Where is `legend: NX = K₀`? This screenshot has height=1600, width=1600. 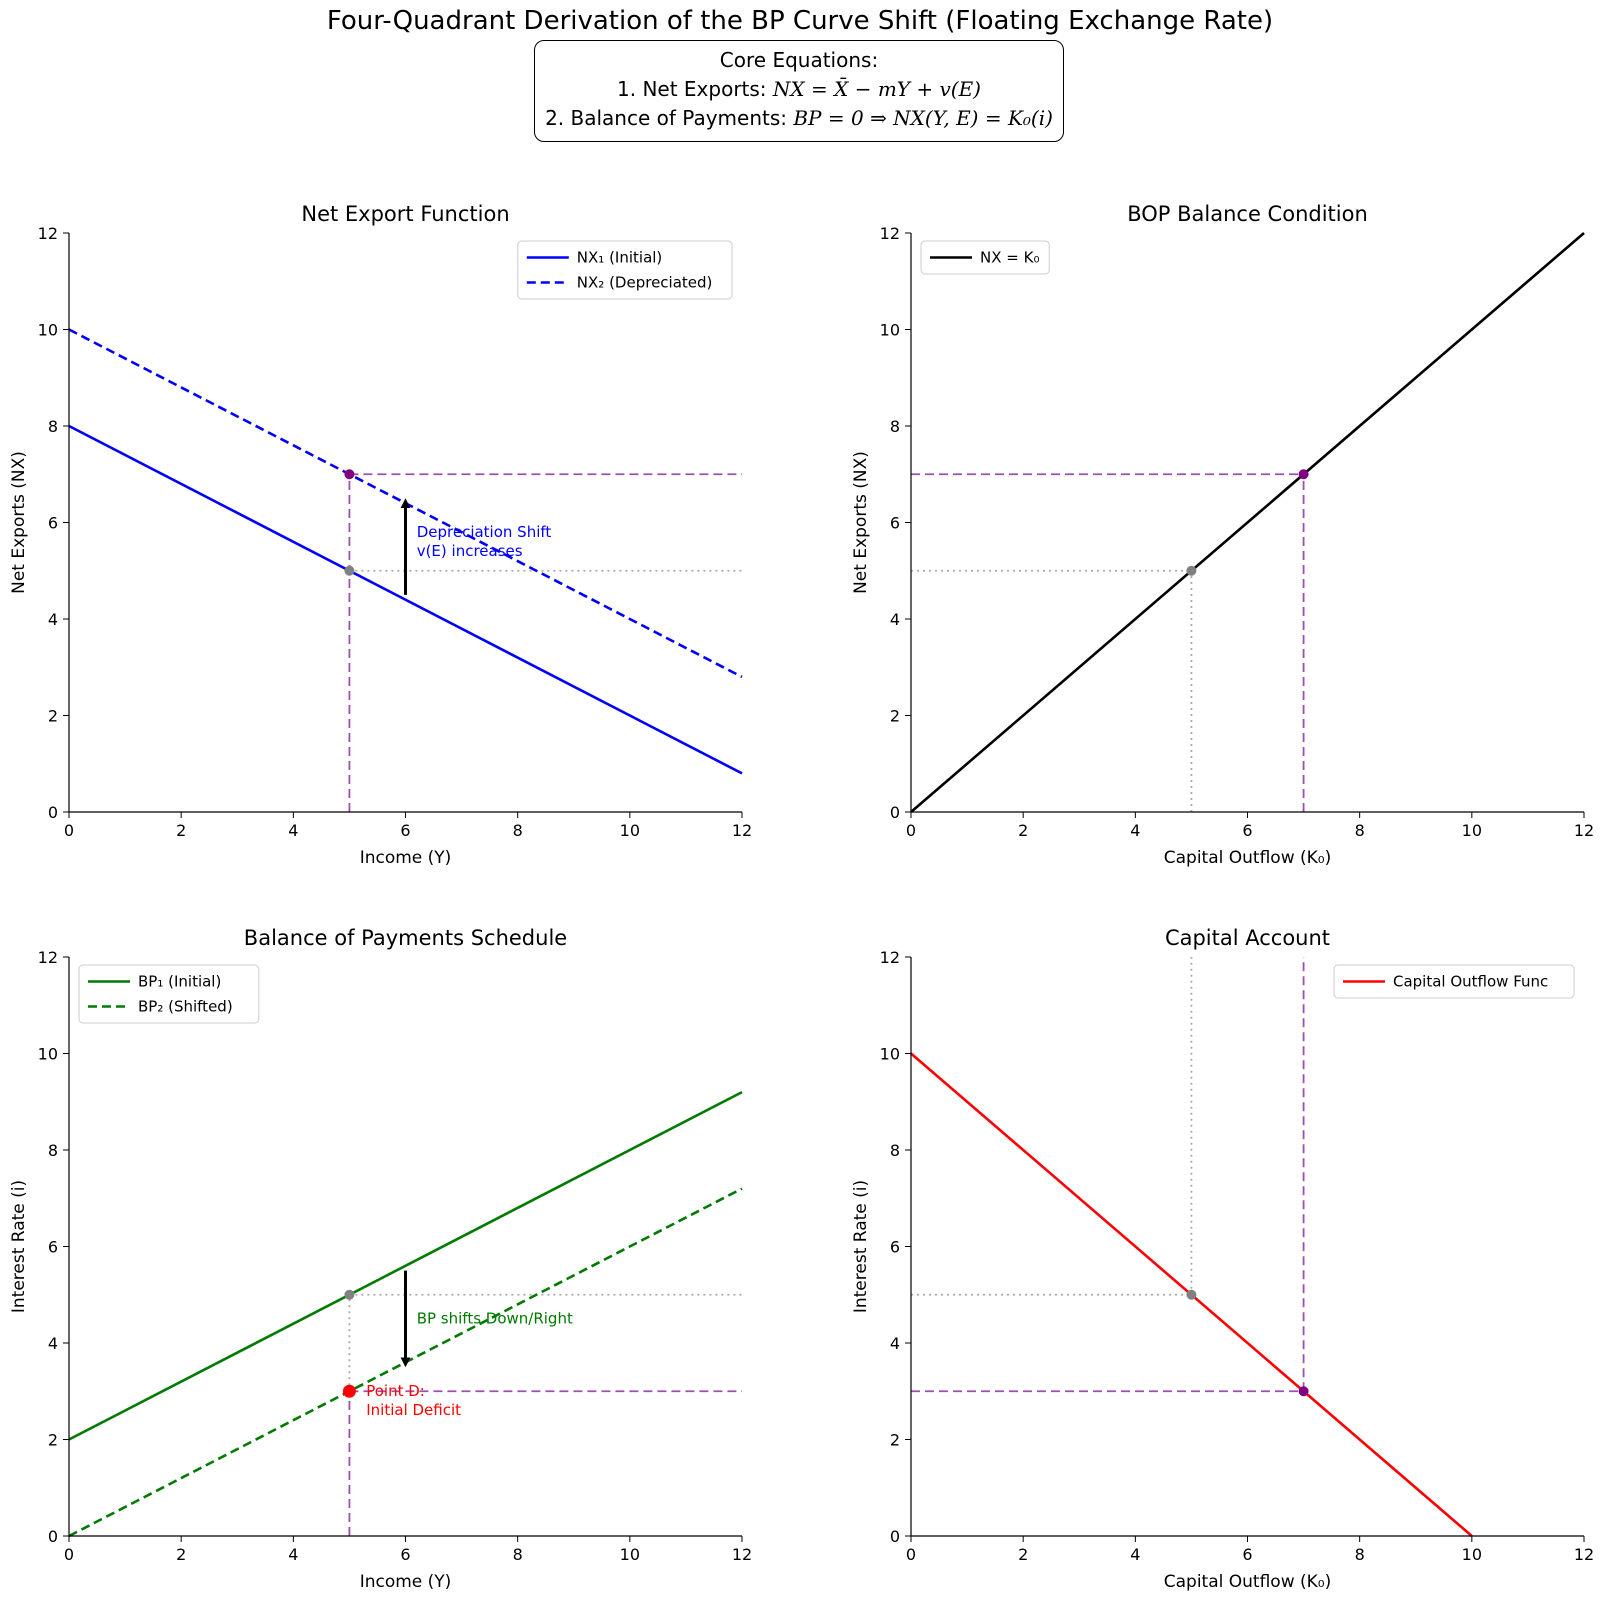
legend: NX = K₀ is located at coordinates (985, 257).